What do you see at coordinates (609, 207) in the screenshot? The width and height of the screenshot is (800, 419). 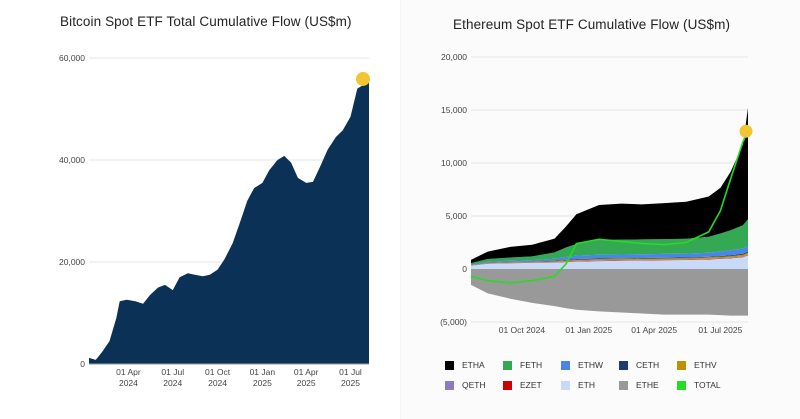 I see `series-line-total` at bounding box center [609, 207].